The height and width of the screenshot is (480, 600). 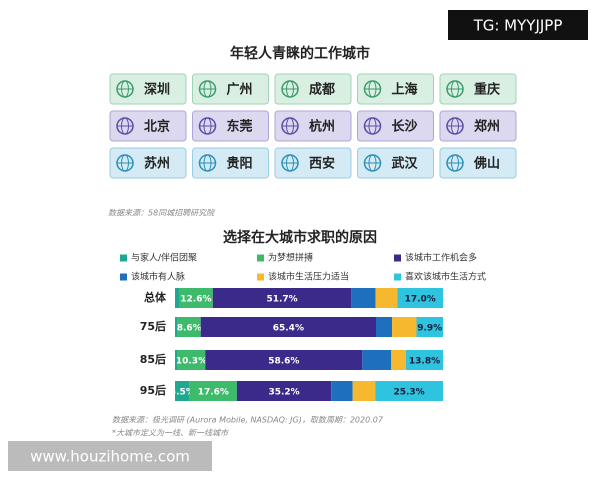 I want to click on value-label: 13.8%, so click(x=424, y=362).